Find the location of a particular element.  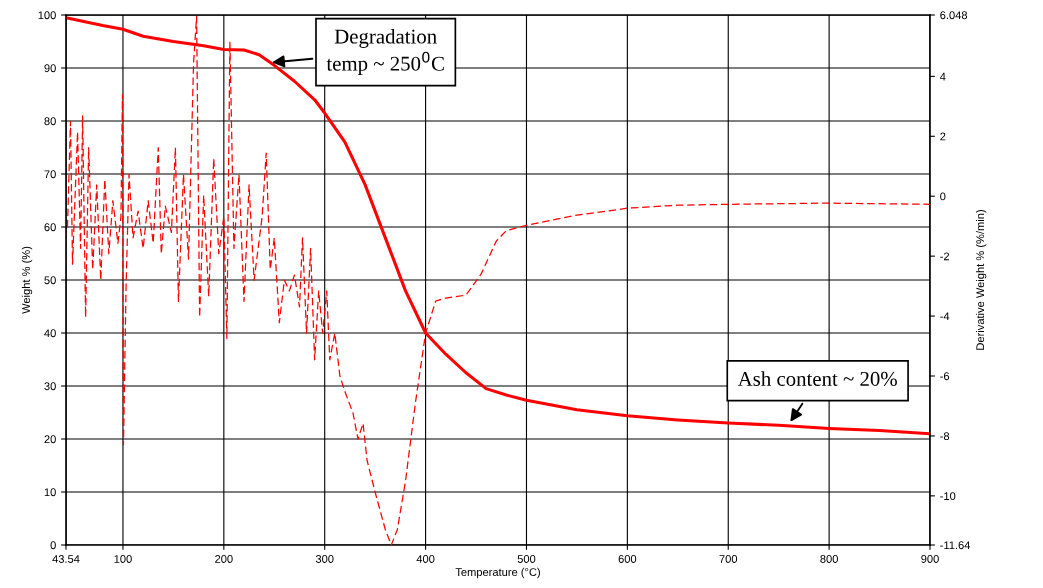

y-tick-label: 40 is located at coordinates (50, 333).